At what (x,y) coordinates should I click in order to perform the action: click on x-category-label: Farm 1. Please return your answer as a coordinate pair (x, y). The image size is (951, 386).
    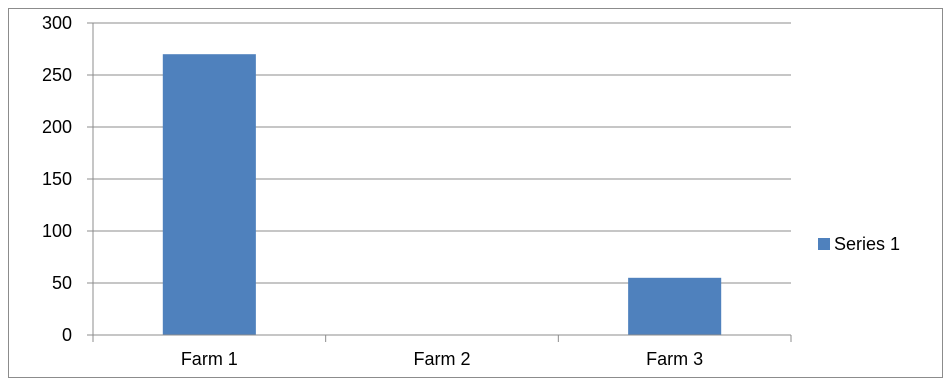
    Looking at the image, I should click on (209, 359).